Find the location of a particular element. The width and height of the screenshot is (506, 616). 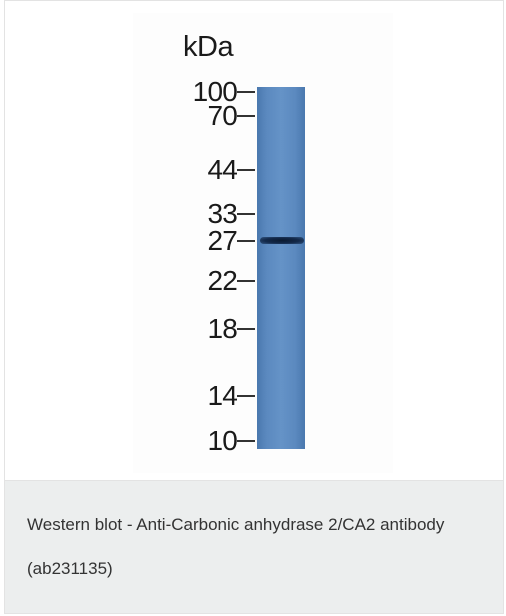

marker-100: 100 is located at coordinates (205, 92).